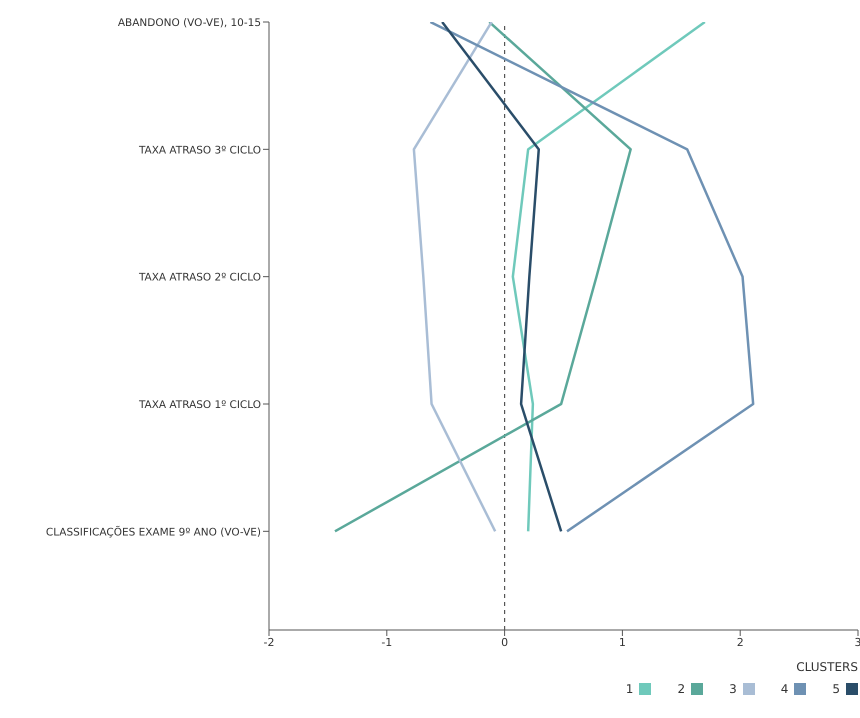 This screenshot has height=718, width=860. What do you see at coordinates (153, 531) in the screenshot?
I see `y-tick-label: CLASSIFICAÇÕES EXAME 9º ANO (VO-VE)` at bounding box center [153, 531].